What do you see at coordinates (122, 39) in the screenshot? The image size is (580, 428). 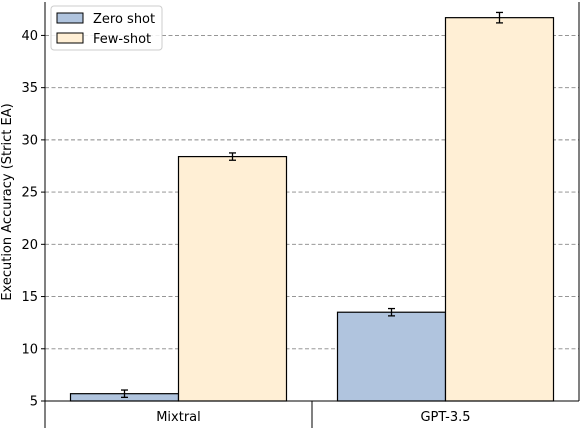 I see `legend-label: Few-shot` at bounding box center [122, 39].